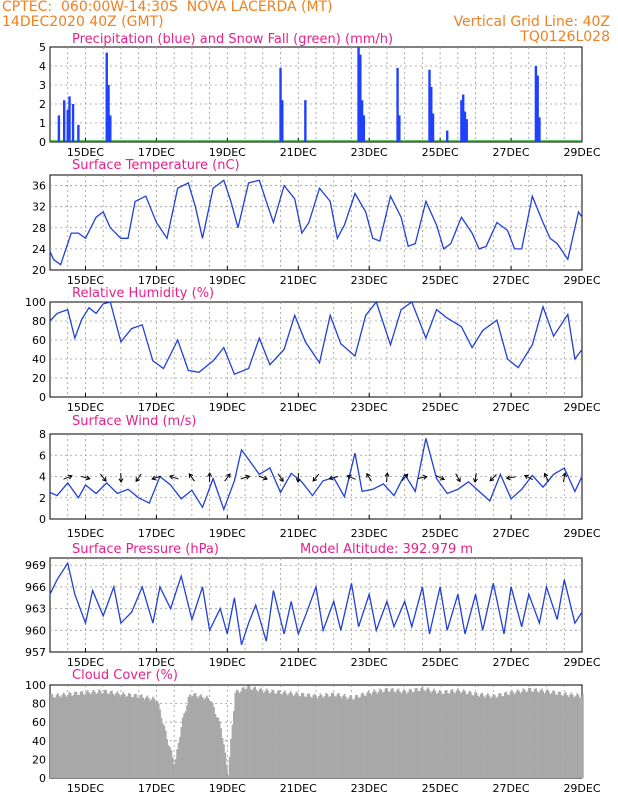 The width and height of the screenshot is (618, 800). What do you see at coordinates (316, 475) in the screenshot?
I see `panel-4-line` at bounding box center [316, 475].